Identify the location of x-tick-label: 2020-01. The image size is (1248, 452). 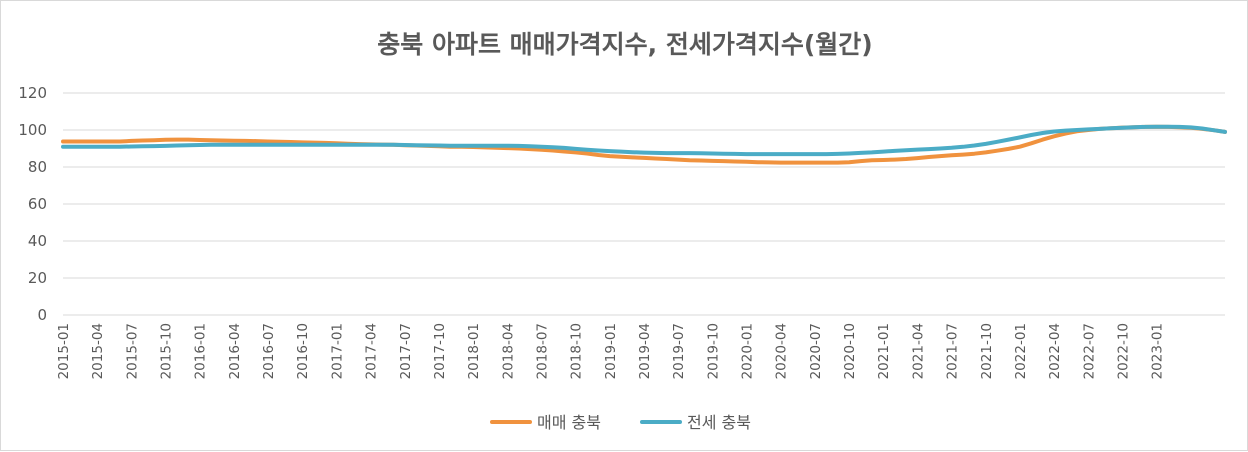
(748, 351).